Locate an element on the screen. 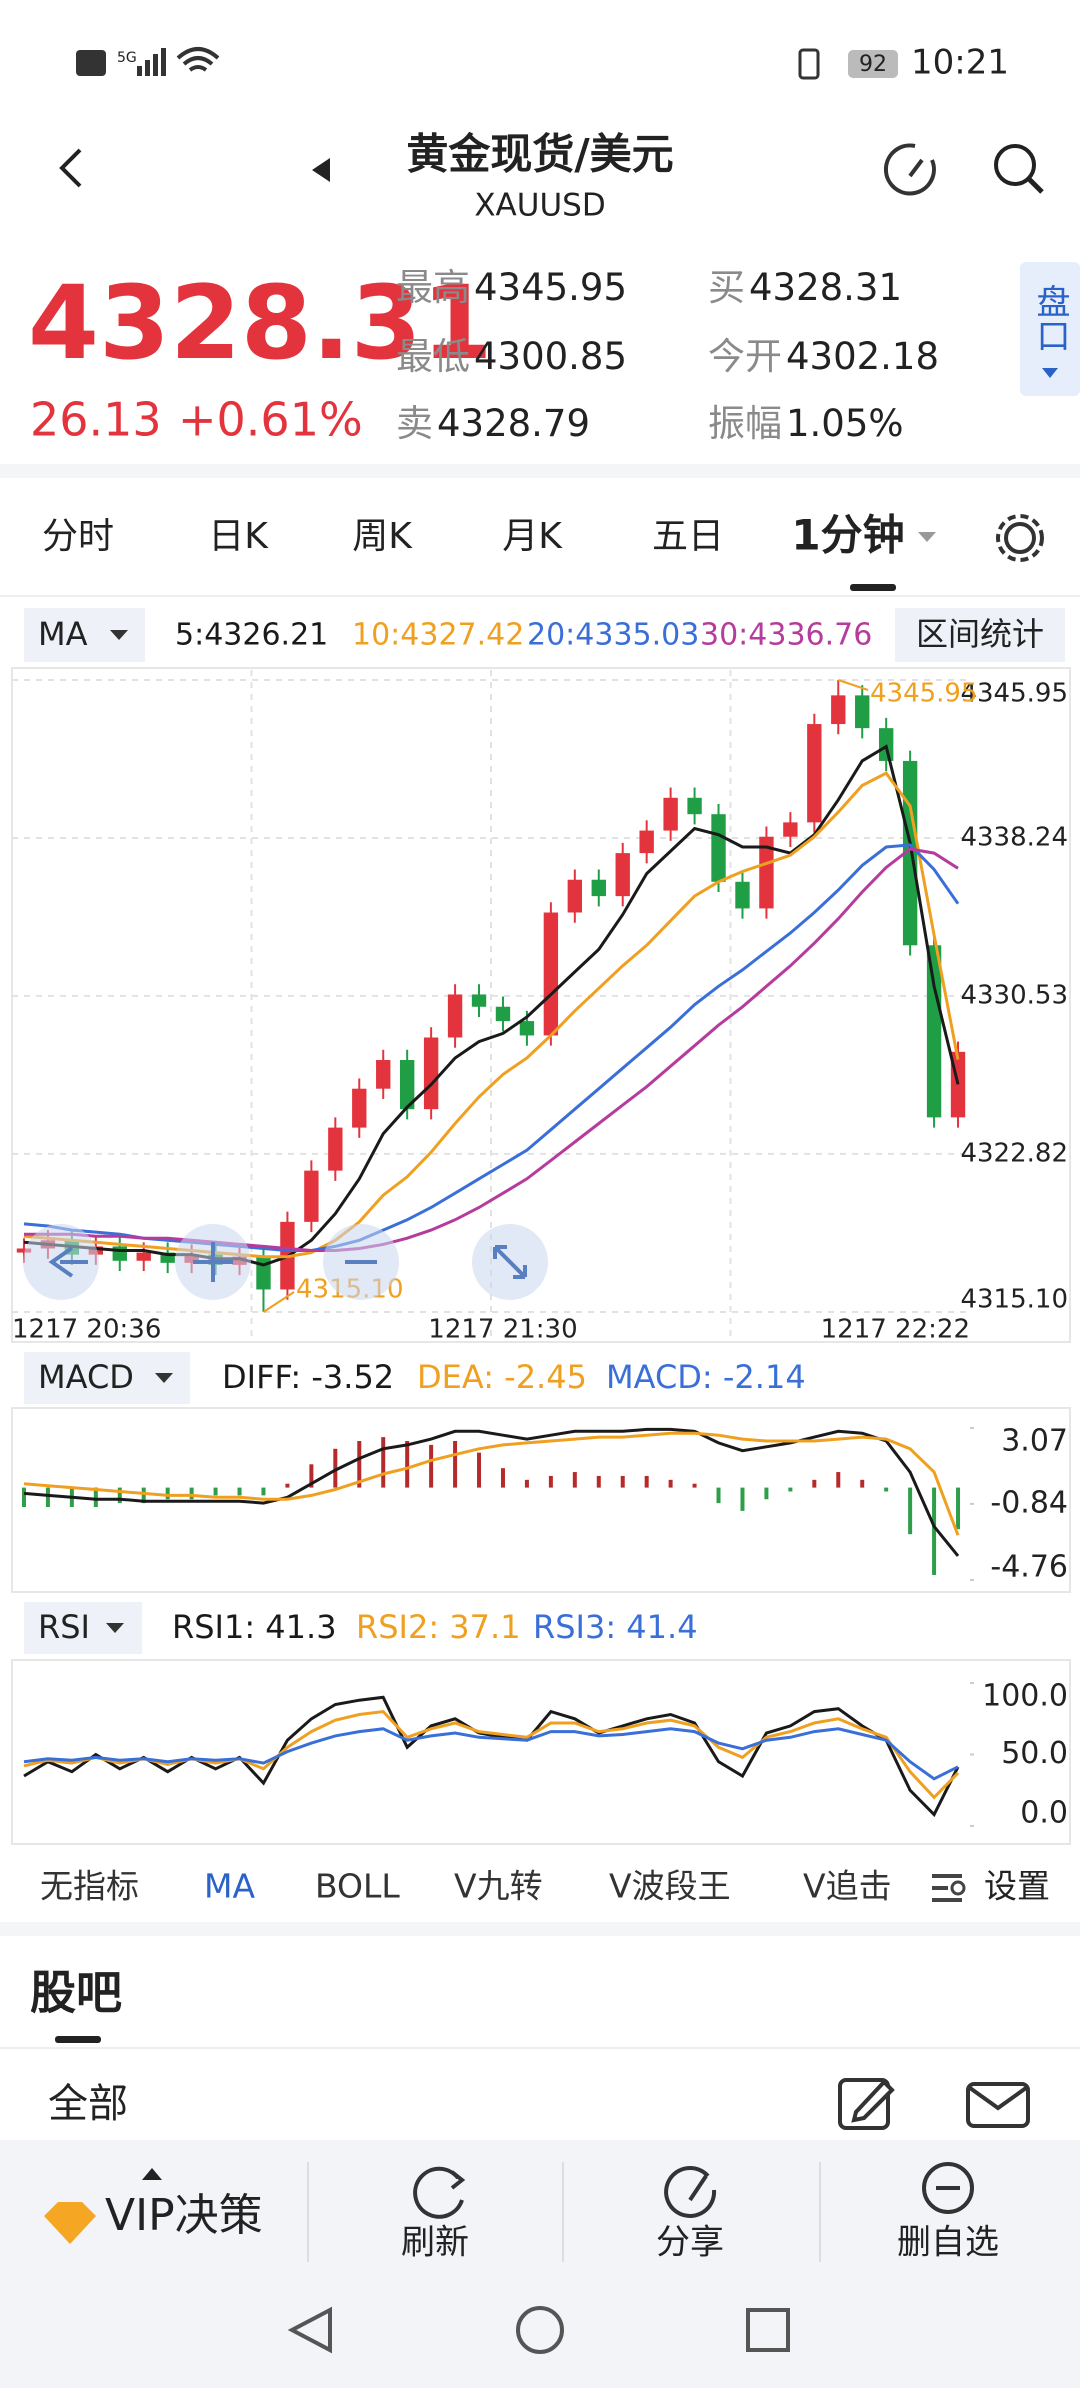 This screenshot has height=2388, width=1080. stat: 今开 4302.18 is located at coordinates (823, 356).